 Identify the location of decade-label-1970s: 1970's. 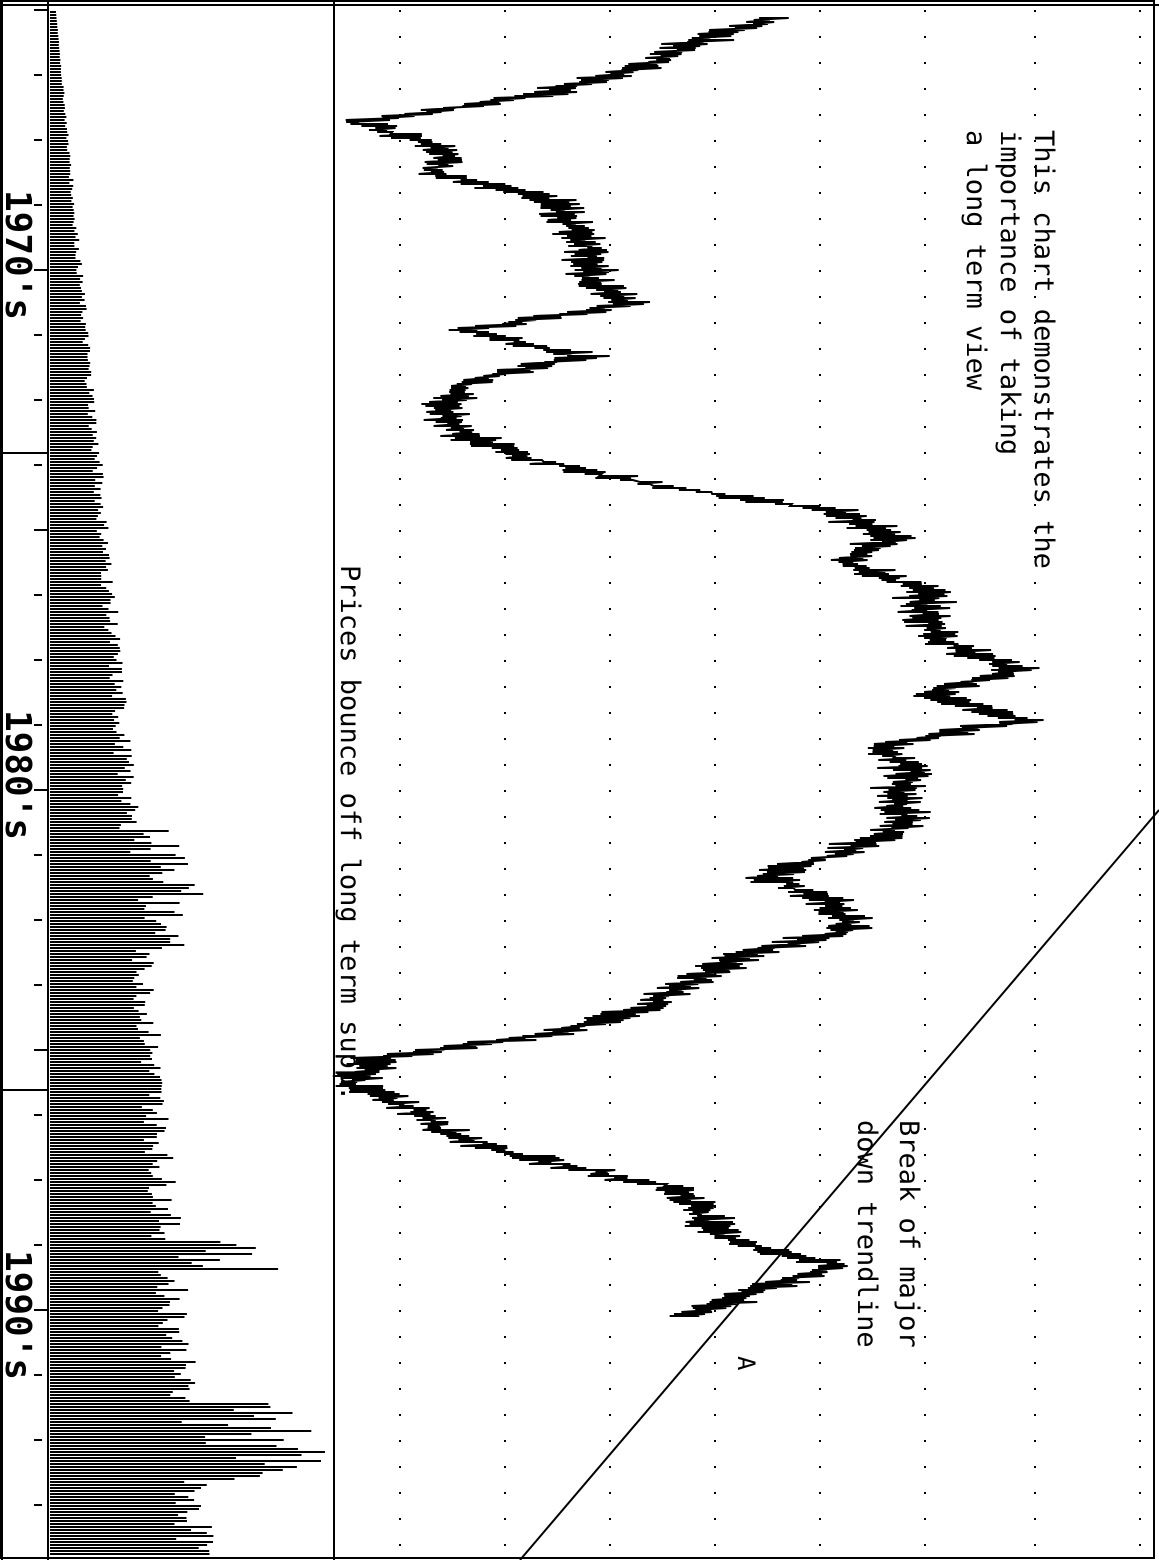
(19, 255).